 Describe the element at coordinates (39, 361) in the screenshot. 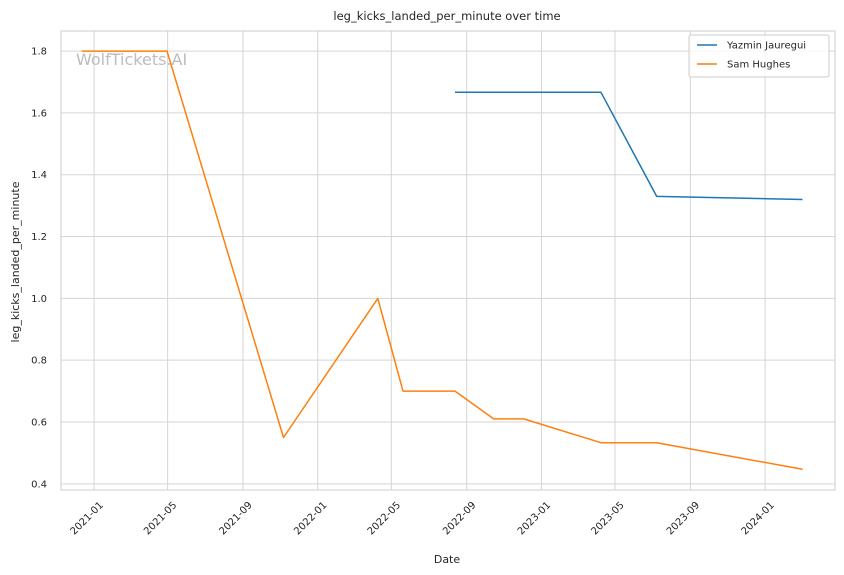

I see `y-tick-label: 0.8` at that location.